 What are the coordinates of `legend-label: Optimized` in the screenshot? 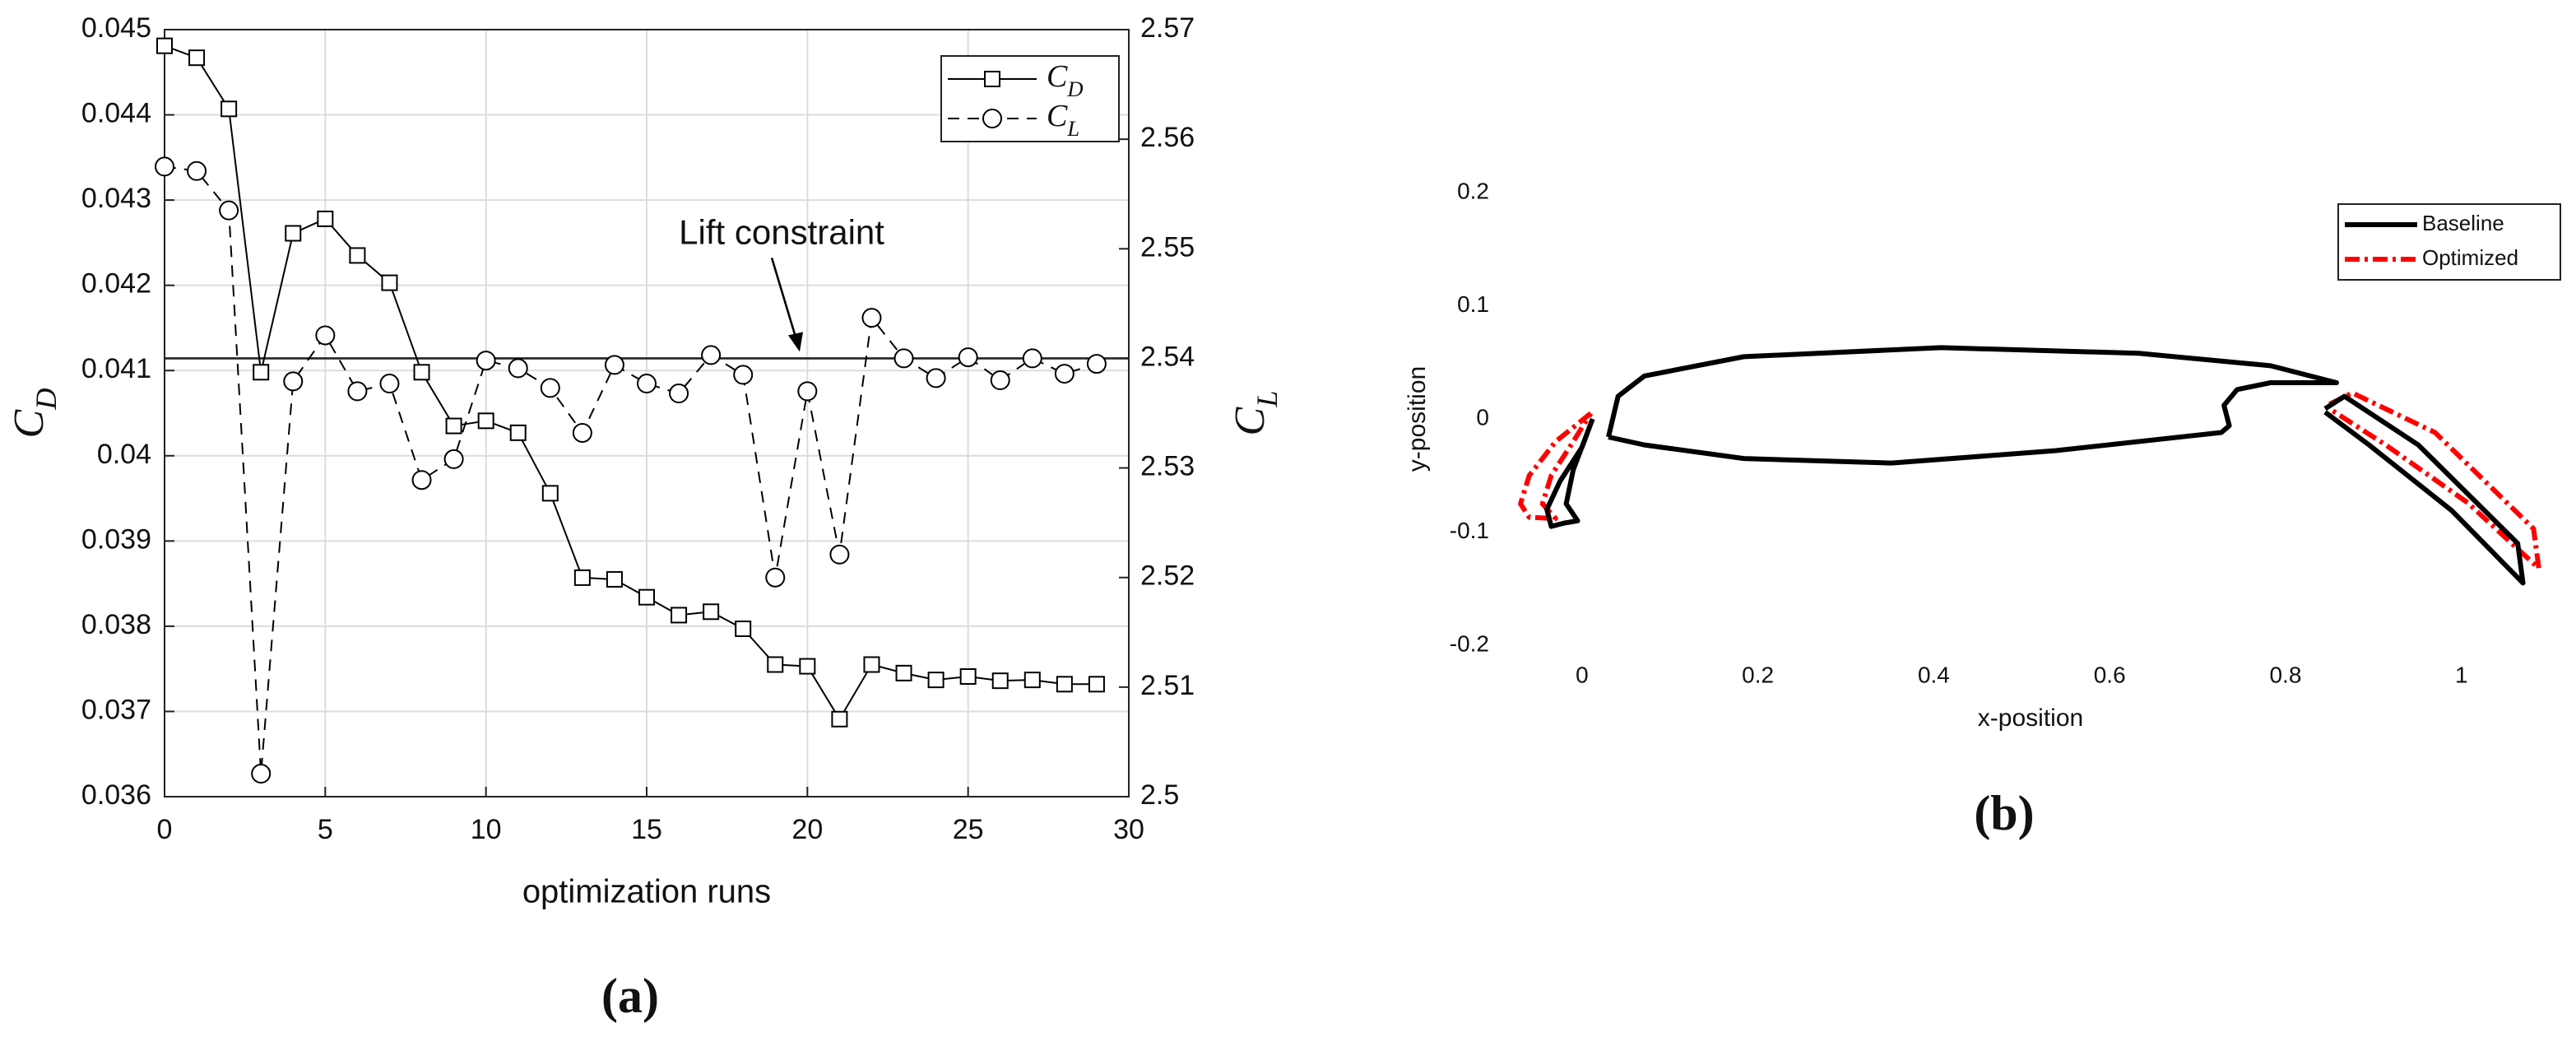 It's located at (2470, 258).